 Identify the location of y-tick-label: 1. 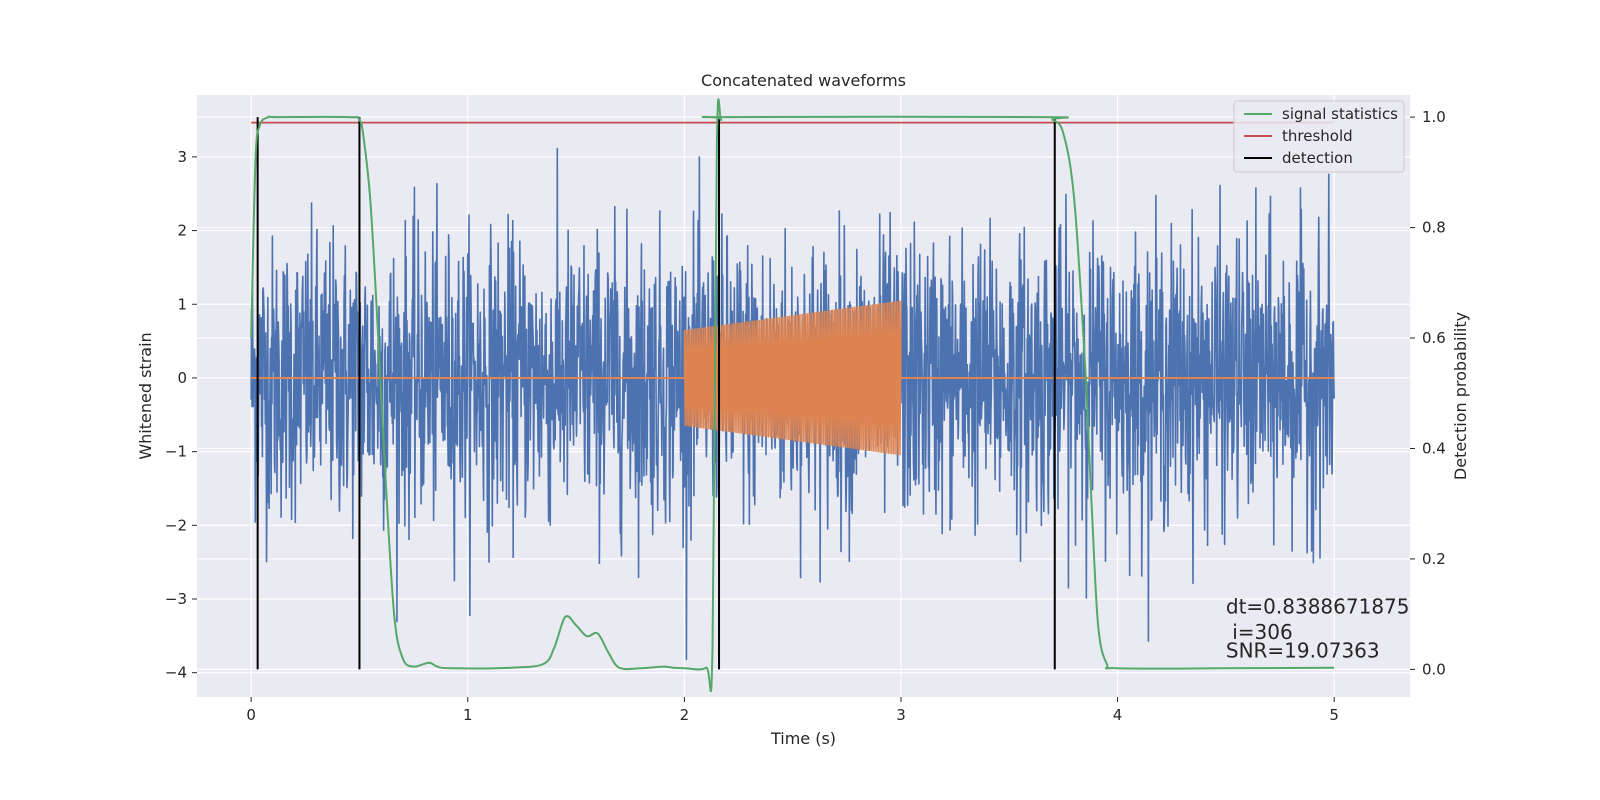
(182, 304).